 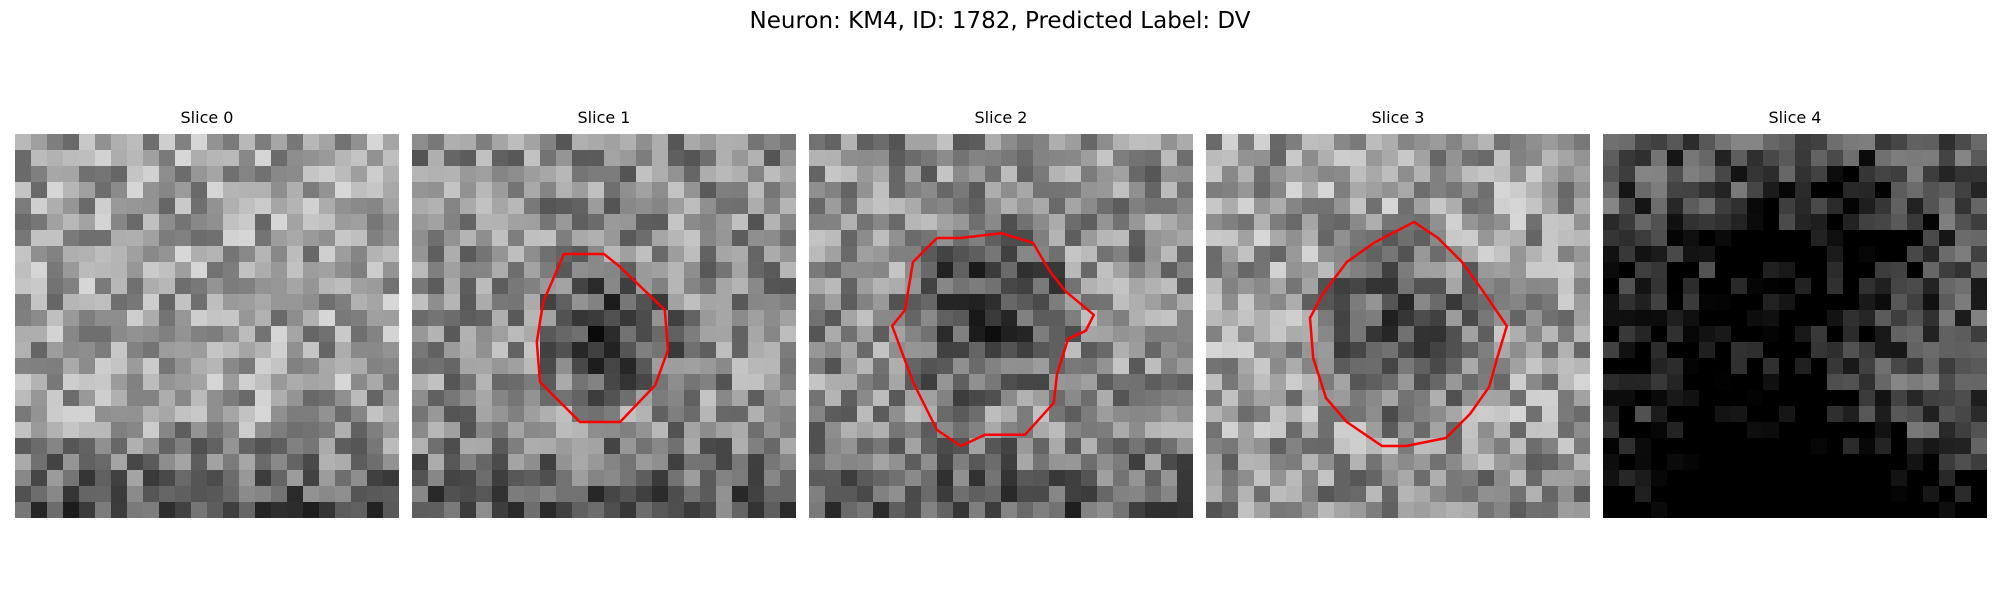 What do you see at coordinates (1398, 117) in the screenshot?
I see `slice-title: Slice 3` at bounding box center [1398, 117].